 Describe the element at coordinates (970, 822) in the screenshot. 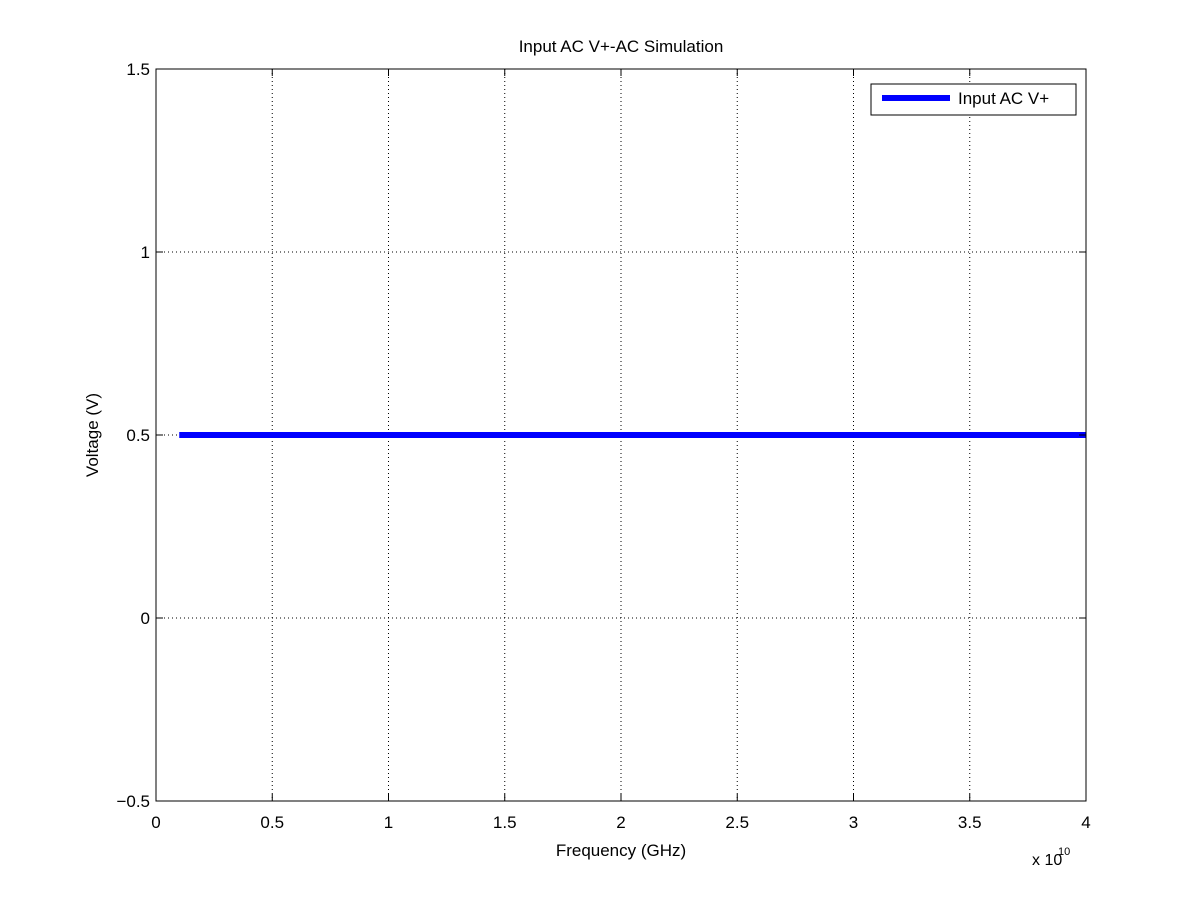

I see `x-tick-label: 3.5` at that location.